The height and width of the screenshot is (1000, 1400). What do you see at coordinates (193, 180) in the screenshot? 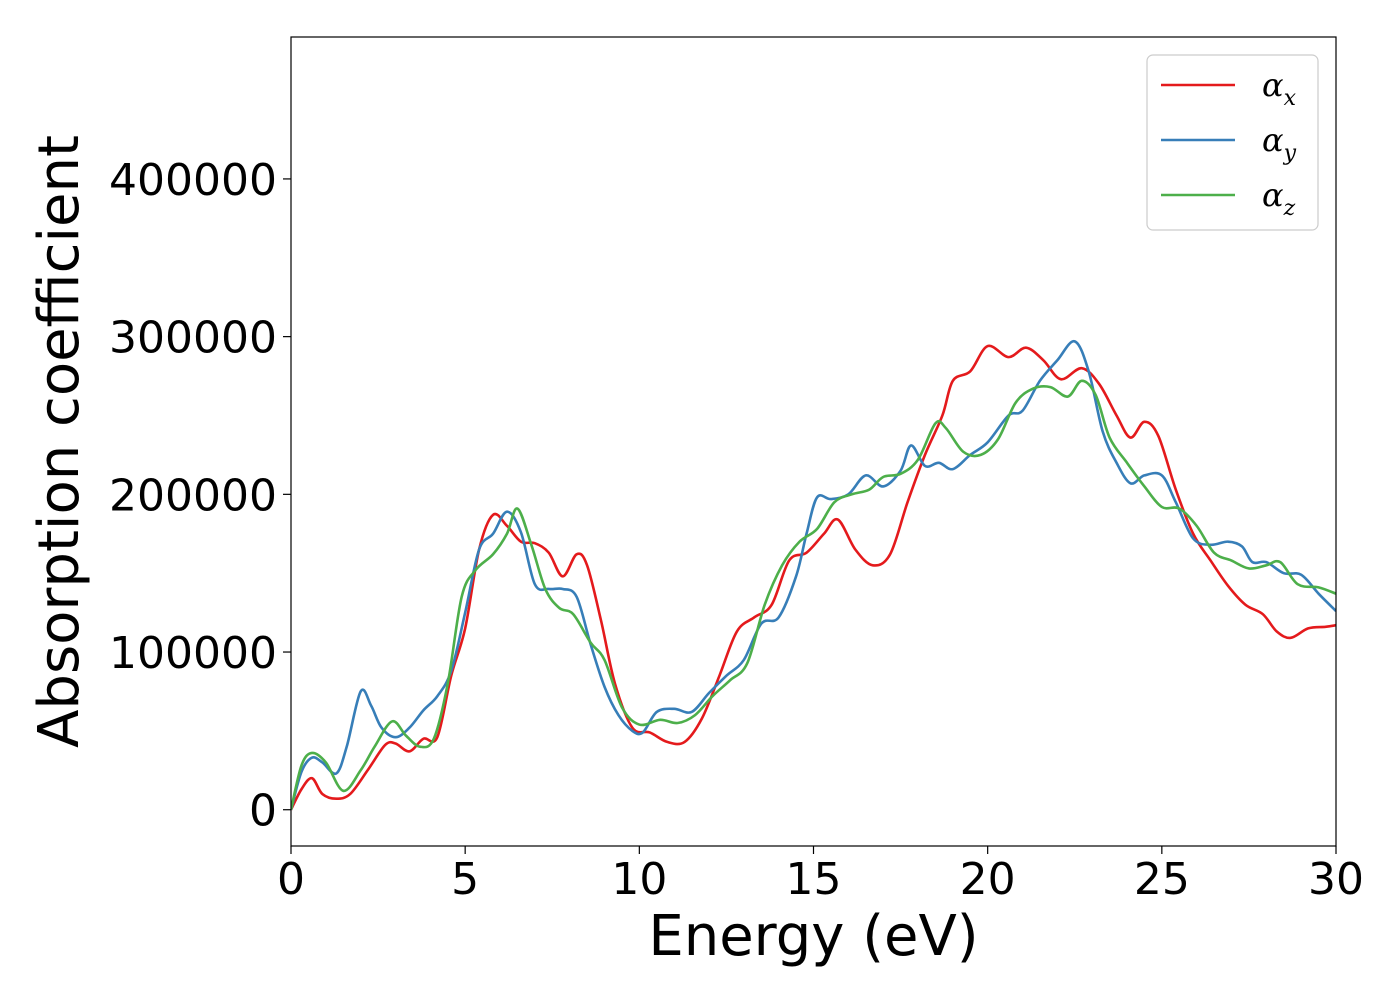
I see `y-tick-label: 400000` at bounding box center [193, 180].